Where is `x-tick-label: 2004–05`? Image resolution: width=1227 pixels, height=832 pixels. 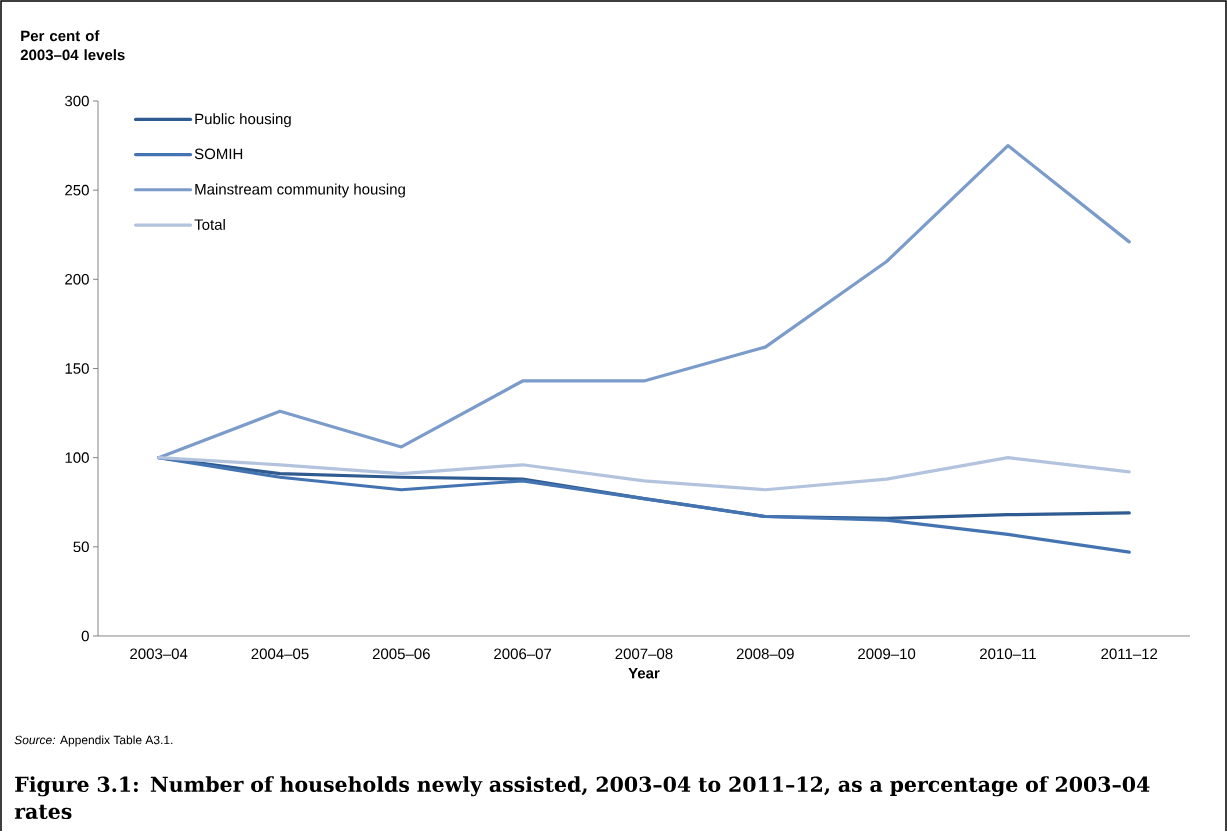
x-tick-label: 2004–05 is located at coordinates (280, 654).